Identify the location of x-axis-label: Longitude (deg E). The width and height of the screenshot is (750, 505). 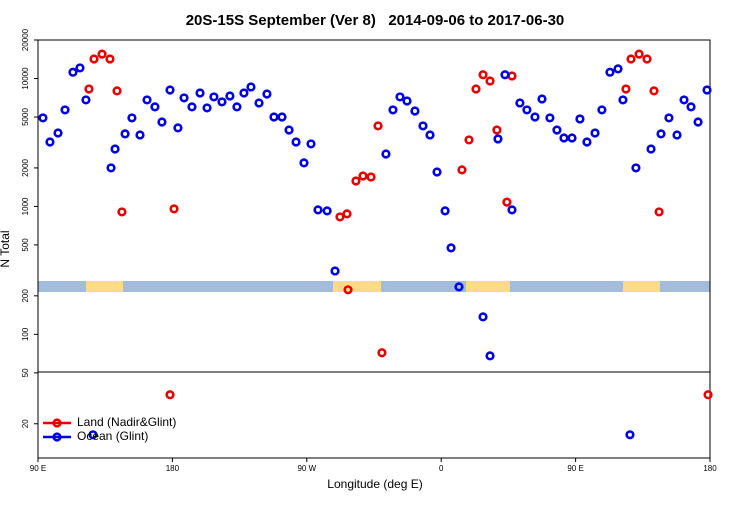
(374, 484).